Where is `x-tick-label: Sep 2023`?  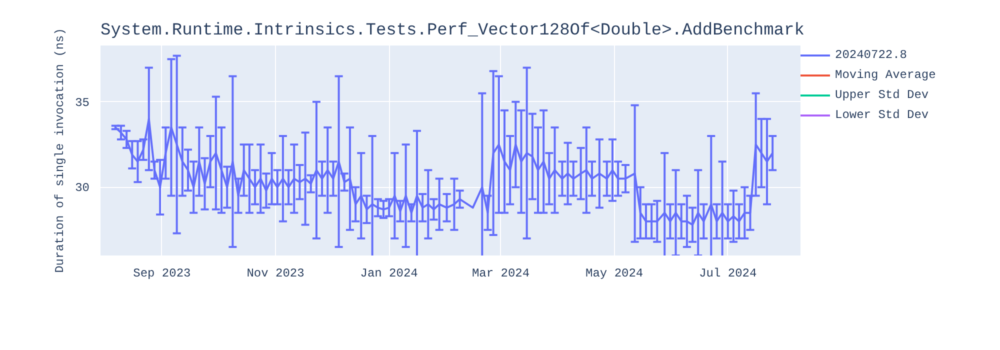
x-tick-label: Sep 2023 is located at coordinates (162, 273).